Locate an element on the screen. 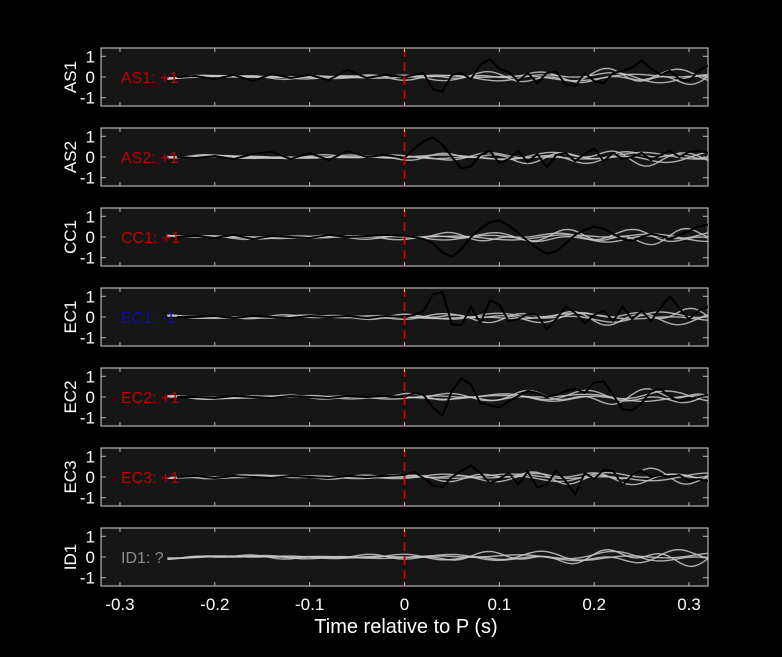 Image resolution: width=782 pixels, height=657 pixels. station-axis-label: AS2 is located at coordinates (70, 157).